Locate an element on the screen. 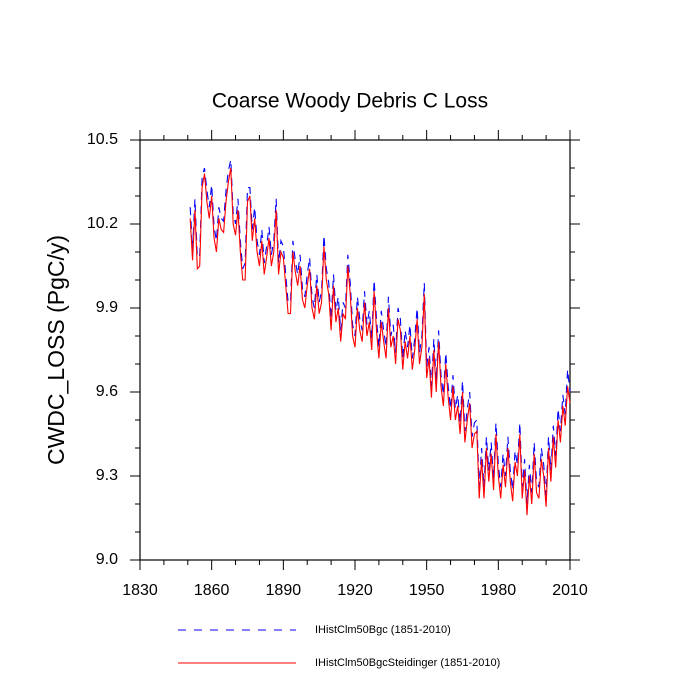 Image resolution: width=700 pixels, height=700 pixels. y-tick-label: 9.3 is located at coordinates (107, 475).